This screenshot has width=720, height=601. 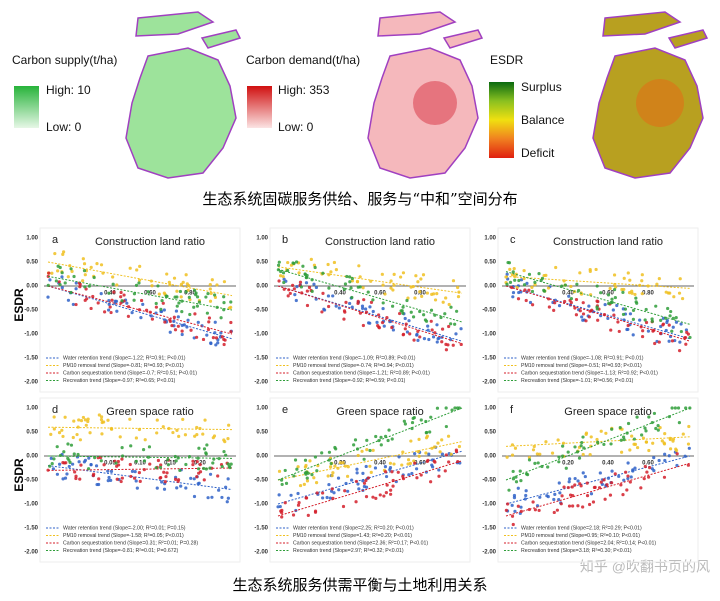 I want to click on map-legend-title: ESDR, so click(x=507, y=60).